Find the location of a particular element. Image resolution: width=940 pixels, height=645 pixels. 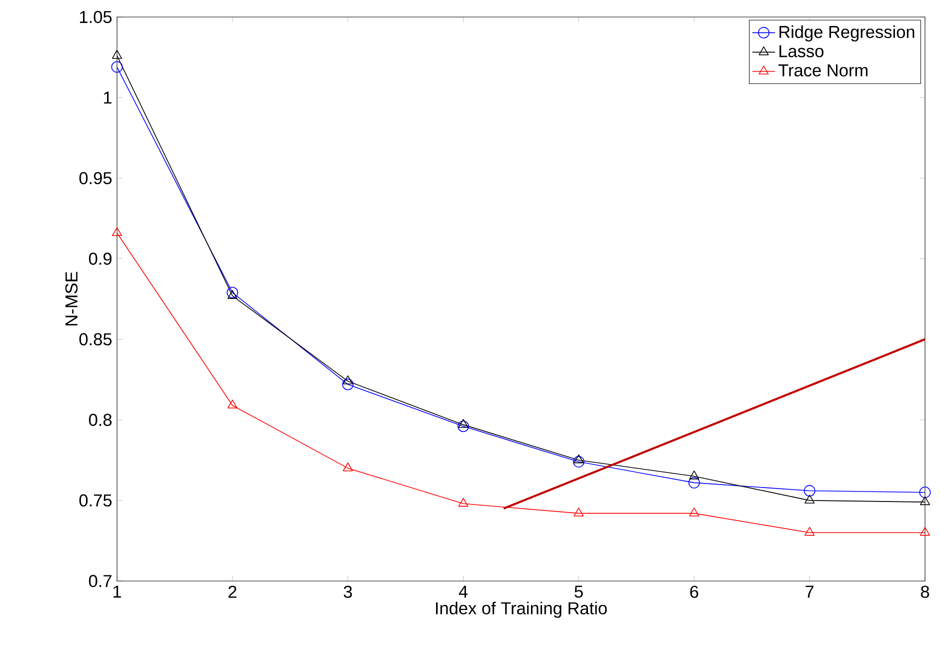

x-tick-label: 8 is located at coordinates (925, 592).